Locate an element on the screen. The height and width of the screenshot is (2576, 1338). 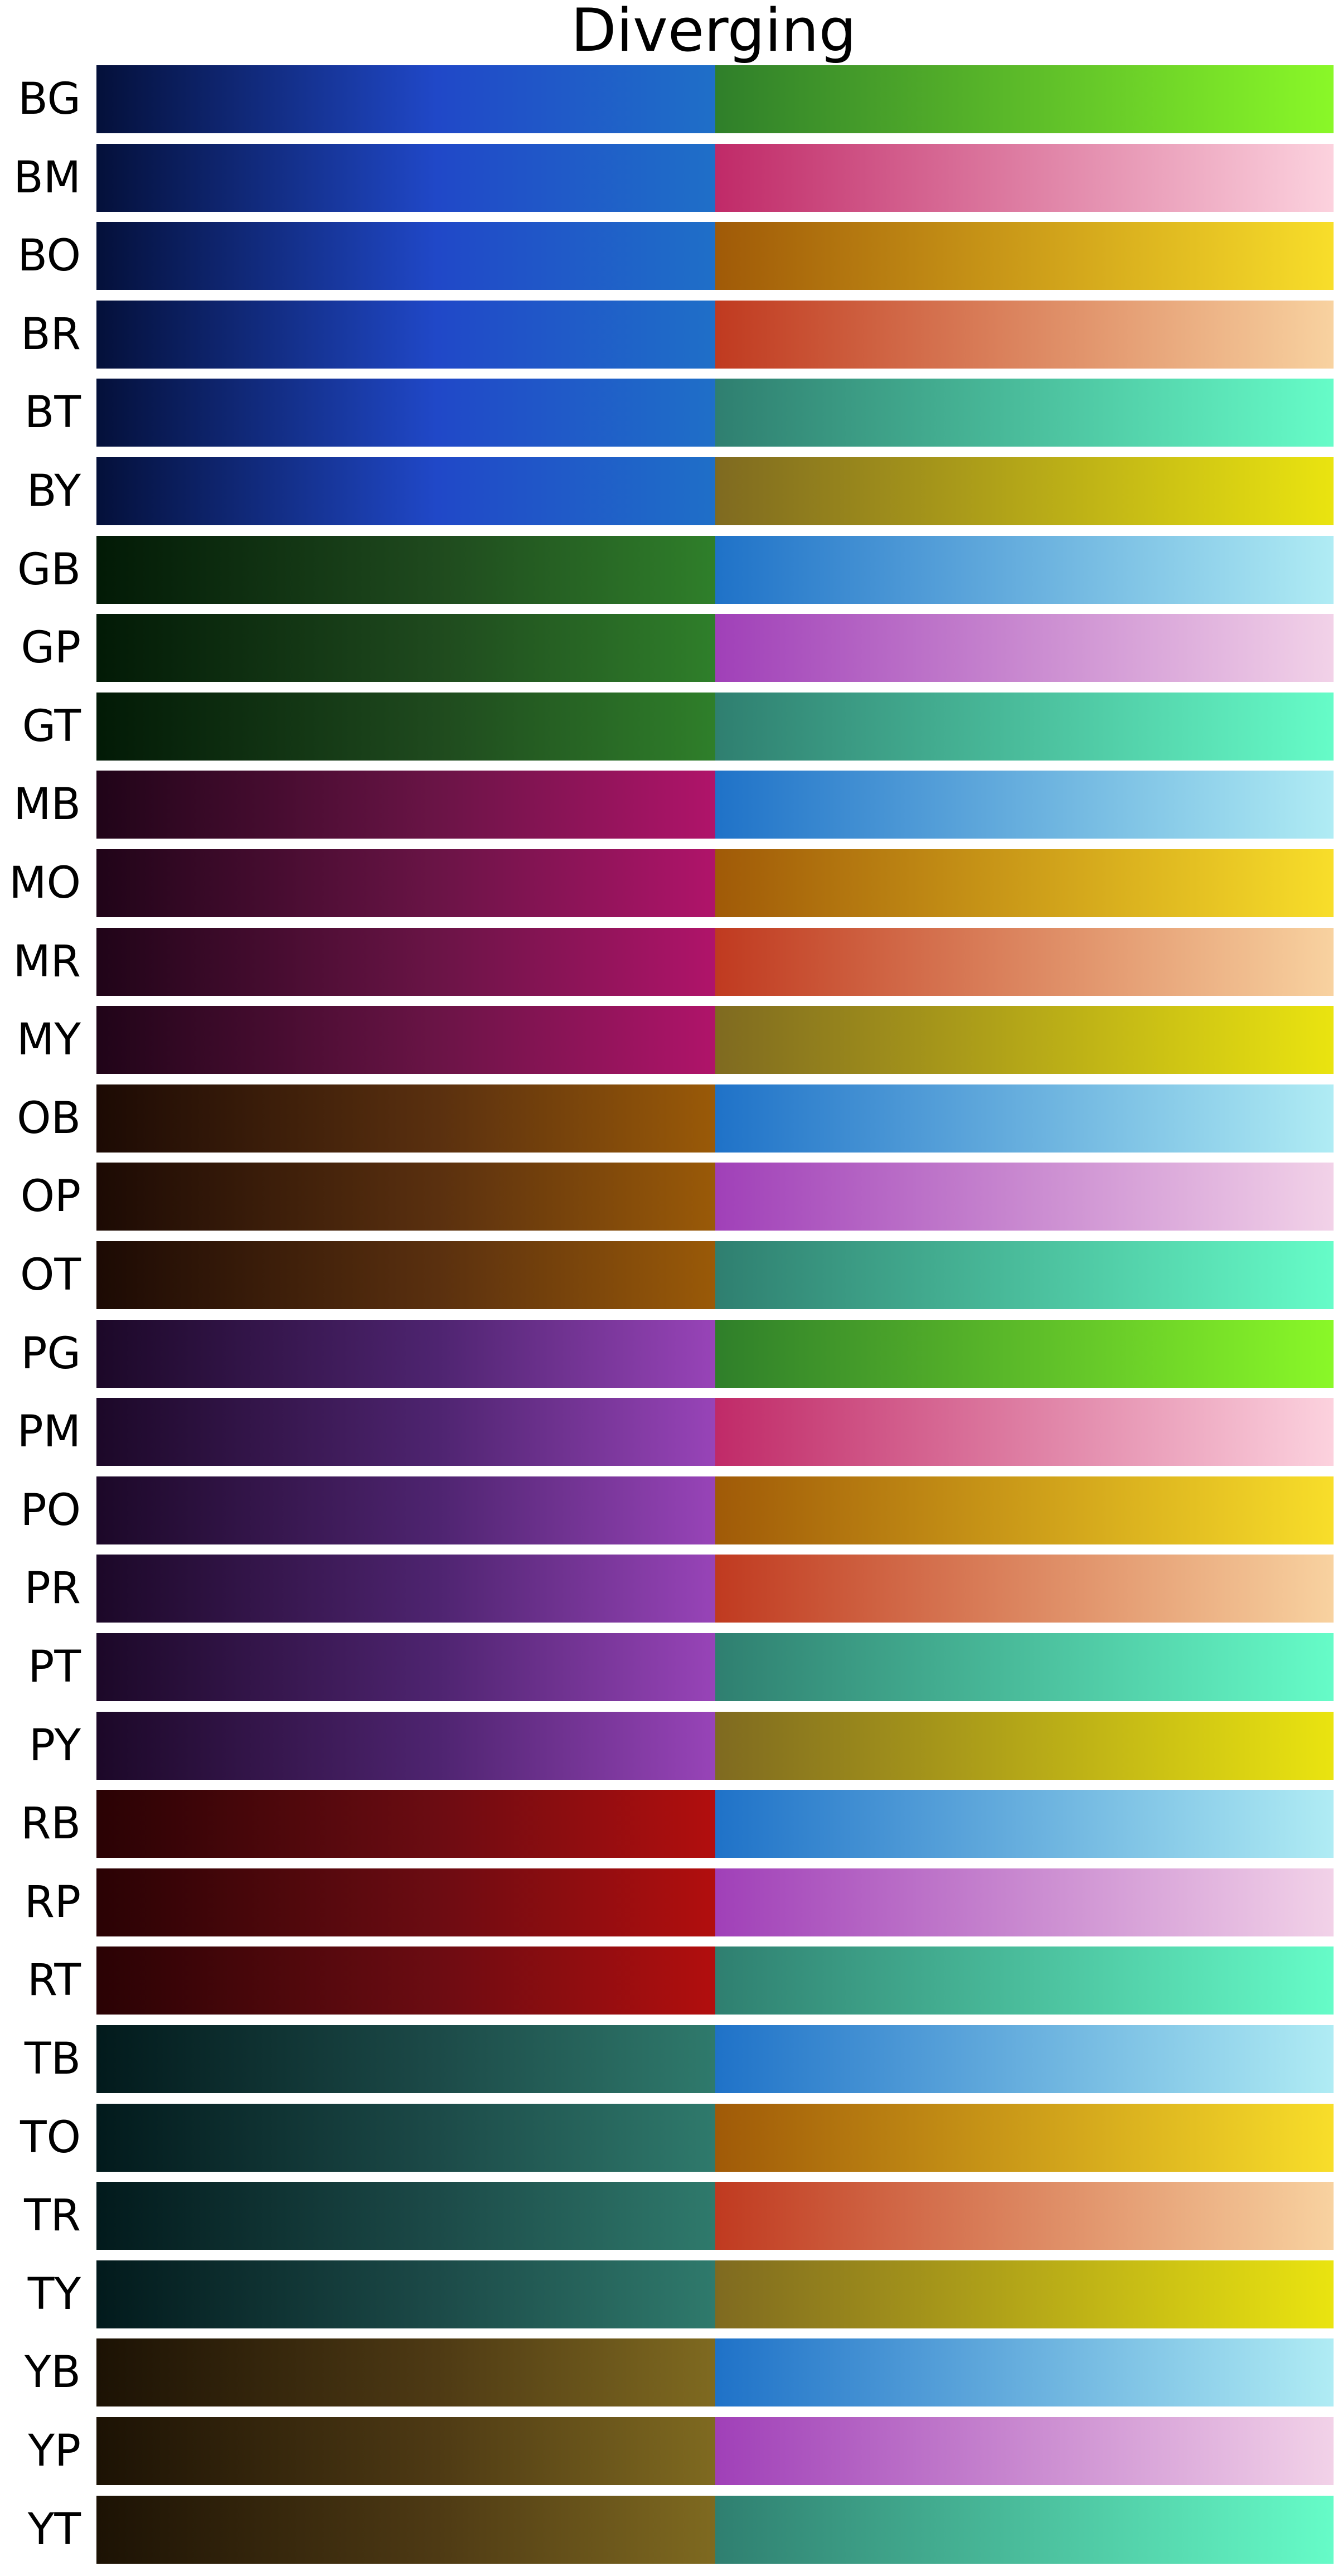
colormap-label: YT is located at coordinates (54, 2529).